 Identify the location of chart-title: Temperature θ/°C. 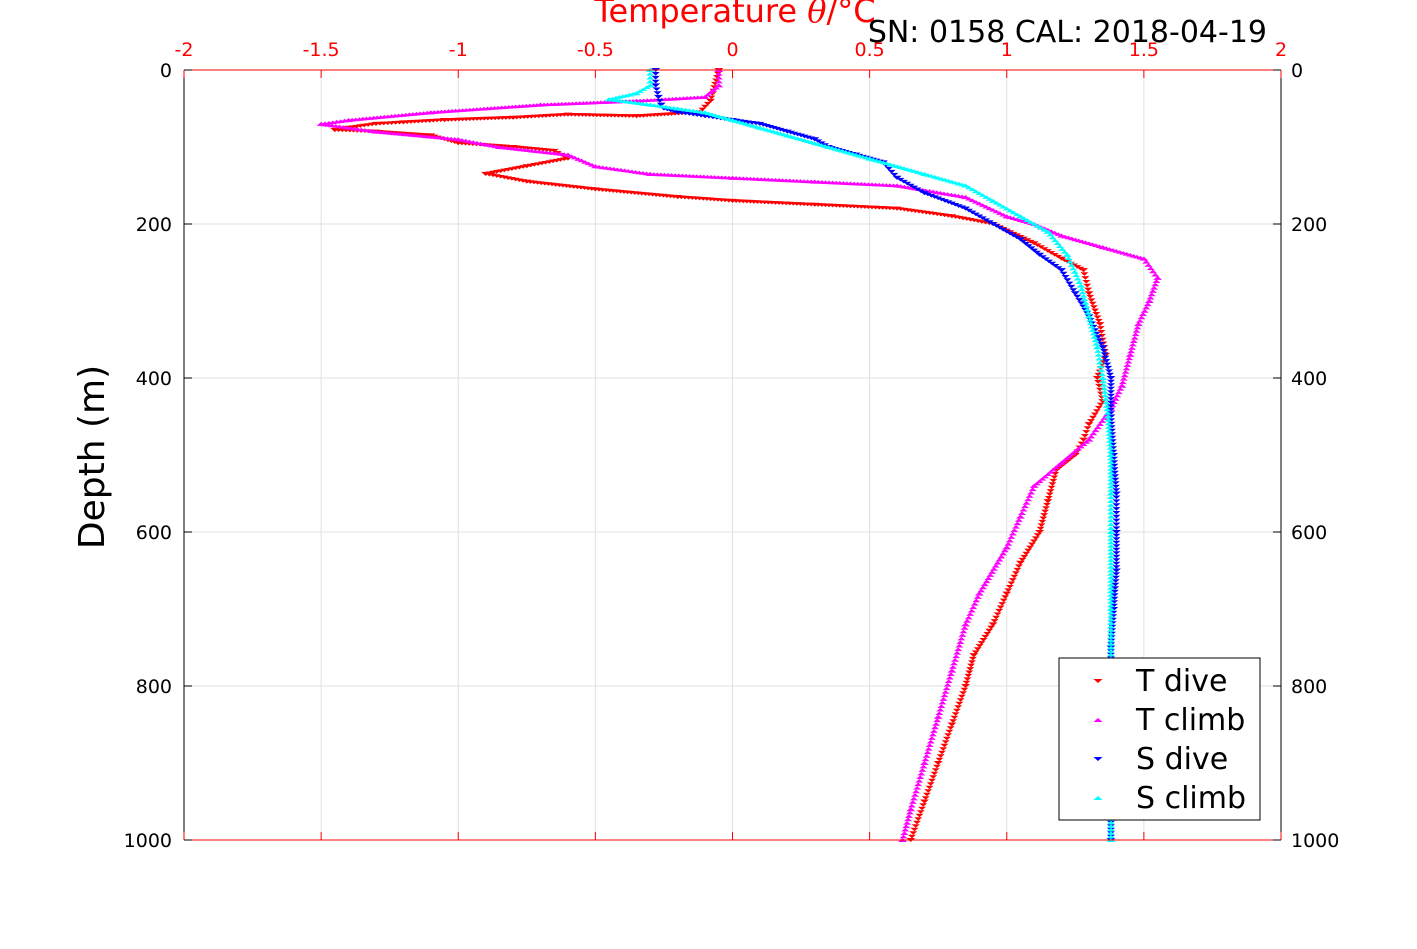
(734, 15).